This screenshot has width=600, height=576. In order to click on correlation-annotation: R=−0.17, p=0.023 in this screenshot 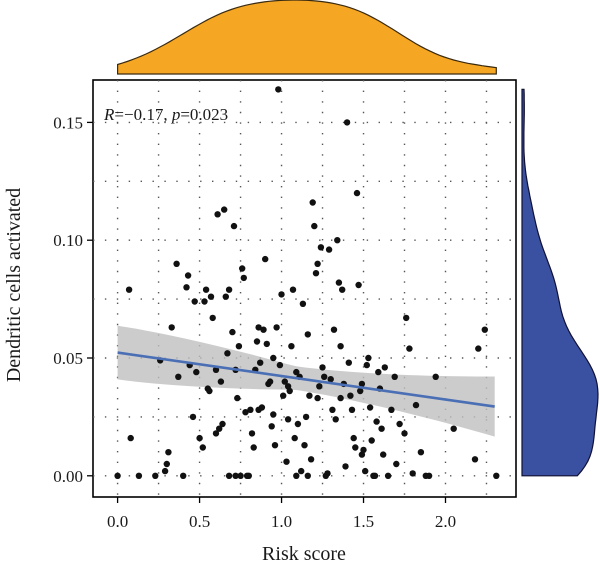, I will do `click(165, 114)`.